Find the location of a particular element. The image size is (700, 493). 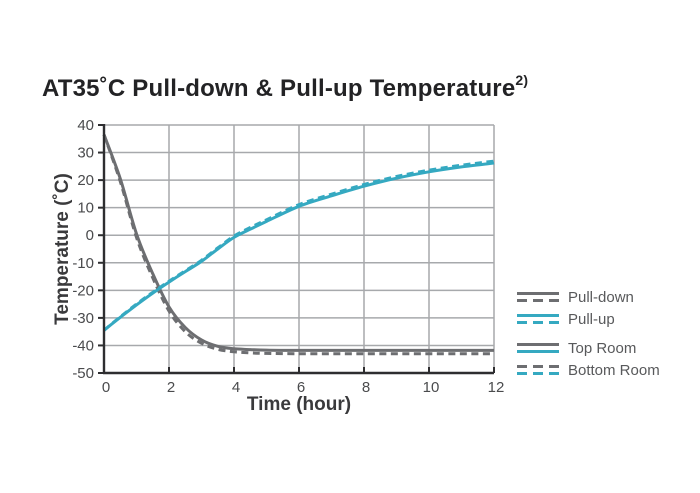

x-tick-label: 0 is located at coordinates (106, 387).